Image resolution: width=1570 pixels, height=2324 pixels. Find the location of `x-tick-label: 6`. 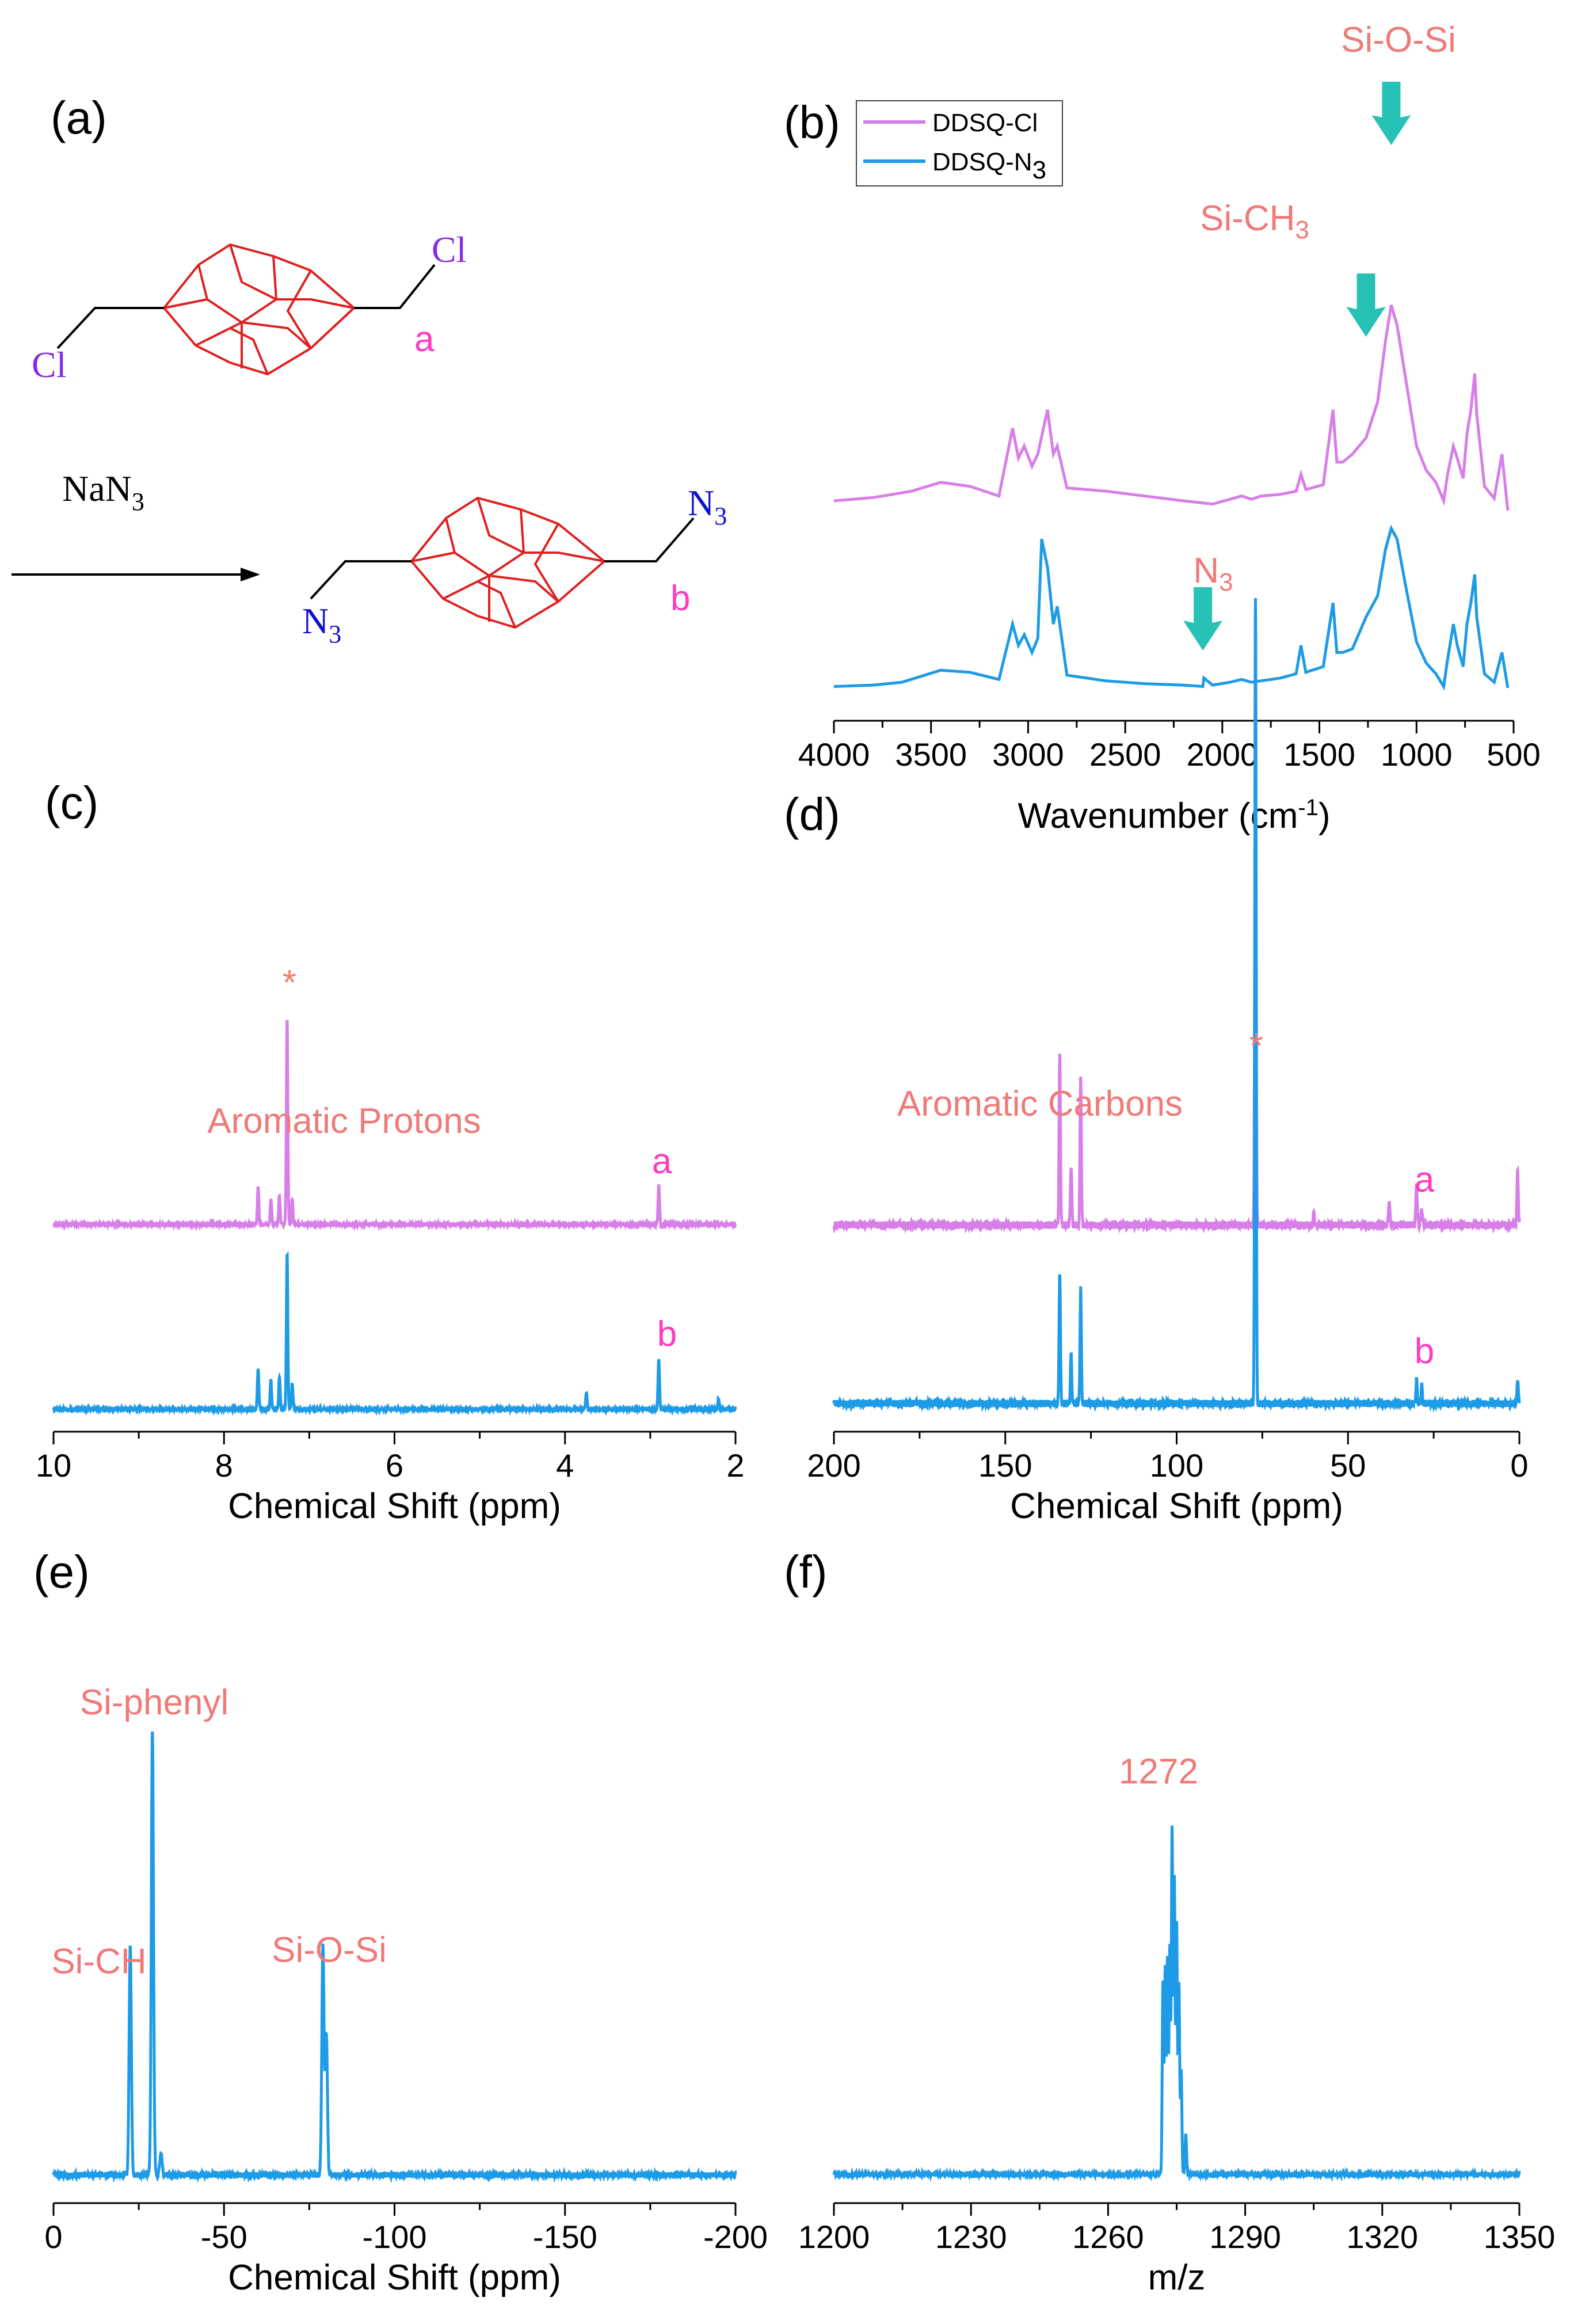

x-tick-label: 6 is located at coordinates (395, 1465).